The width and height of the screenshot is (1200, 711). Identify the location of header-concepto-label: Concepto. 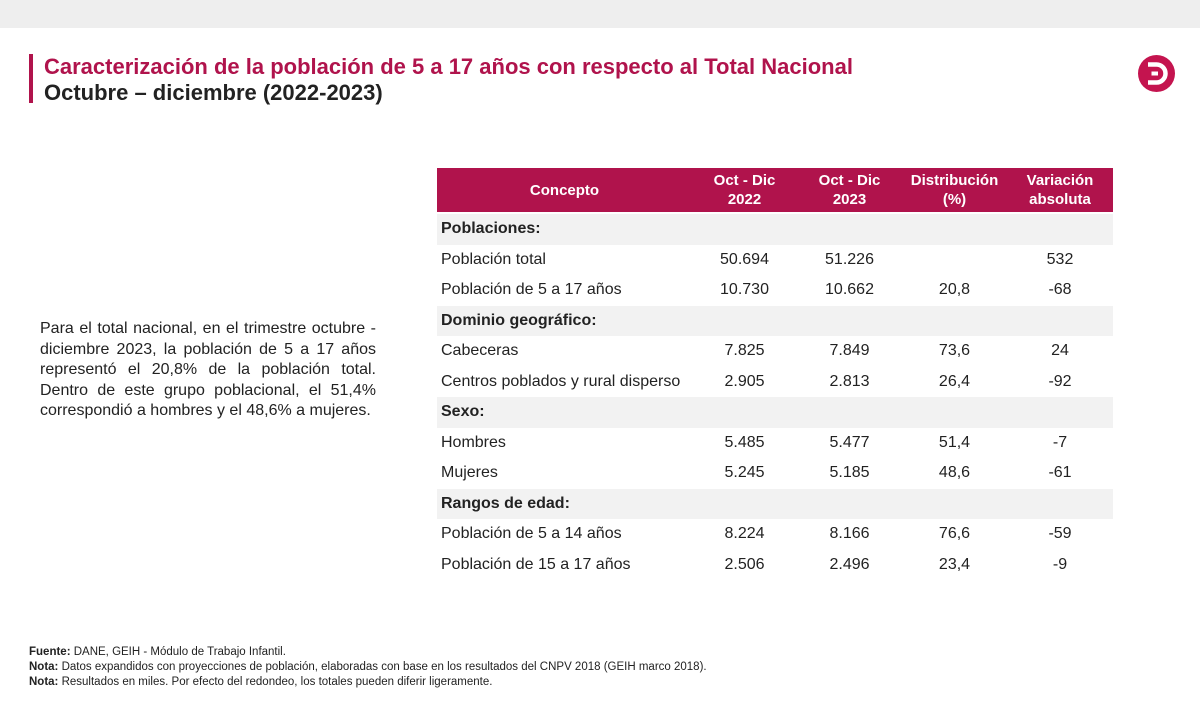
(564, 190).